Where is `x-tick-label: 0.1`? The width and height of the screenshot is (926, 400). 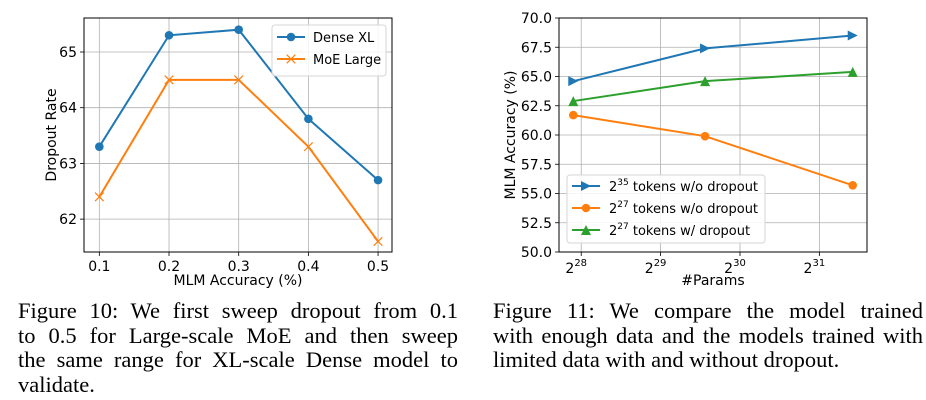 x-tick-label: 0.1 is located at coordinates (99, 267).